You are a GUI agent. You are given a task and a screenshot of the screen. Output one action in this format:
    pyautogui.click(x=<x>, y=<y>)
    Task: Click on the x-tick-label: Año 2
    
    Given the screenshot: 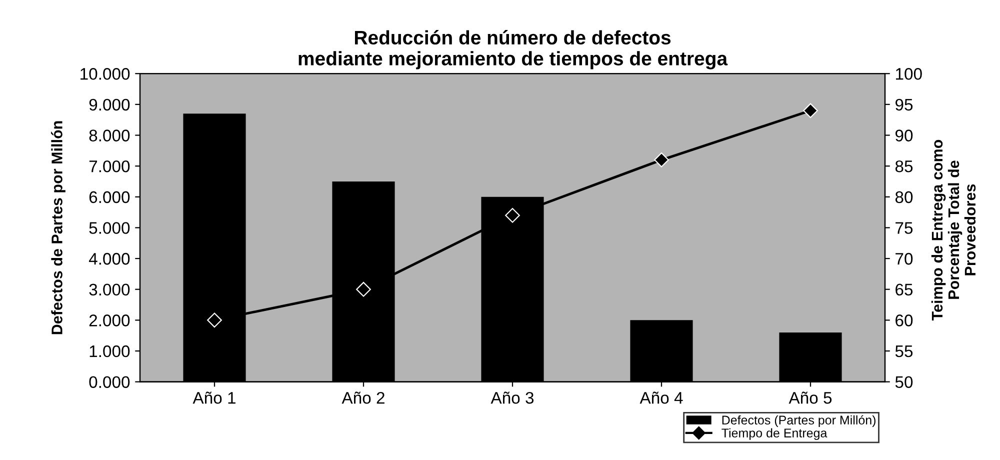 What is the action you would take?
    pyautogui.click(x=363, y=398)
    